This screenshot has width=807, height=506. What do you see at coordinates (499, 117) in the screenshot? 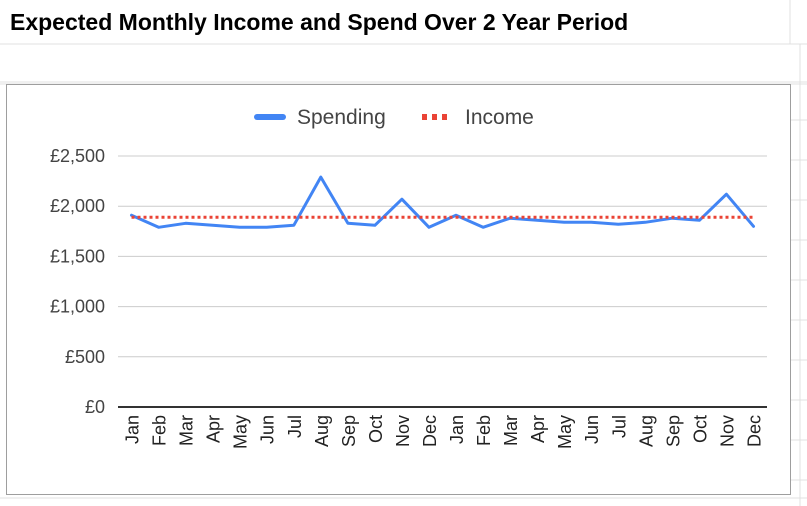
I see `legend-label-income: Income` at bounding box center [499, 117].